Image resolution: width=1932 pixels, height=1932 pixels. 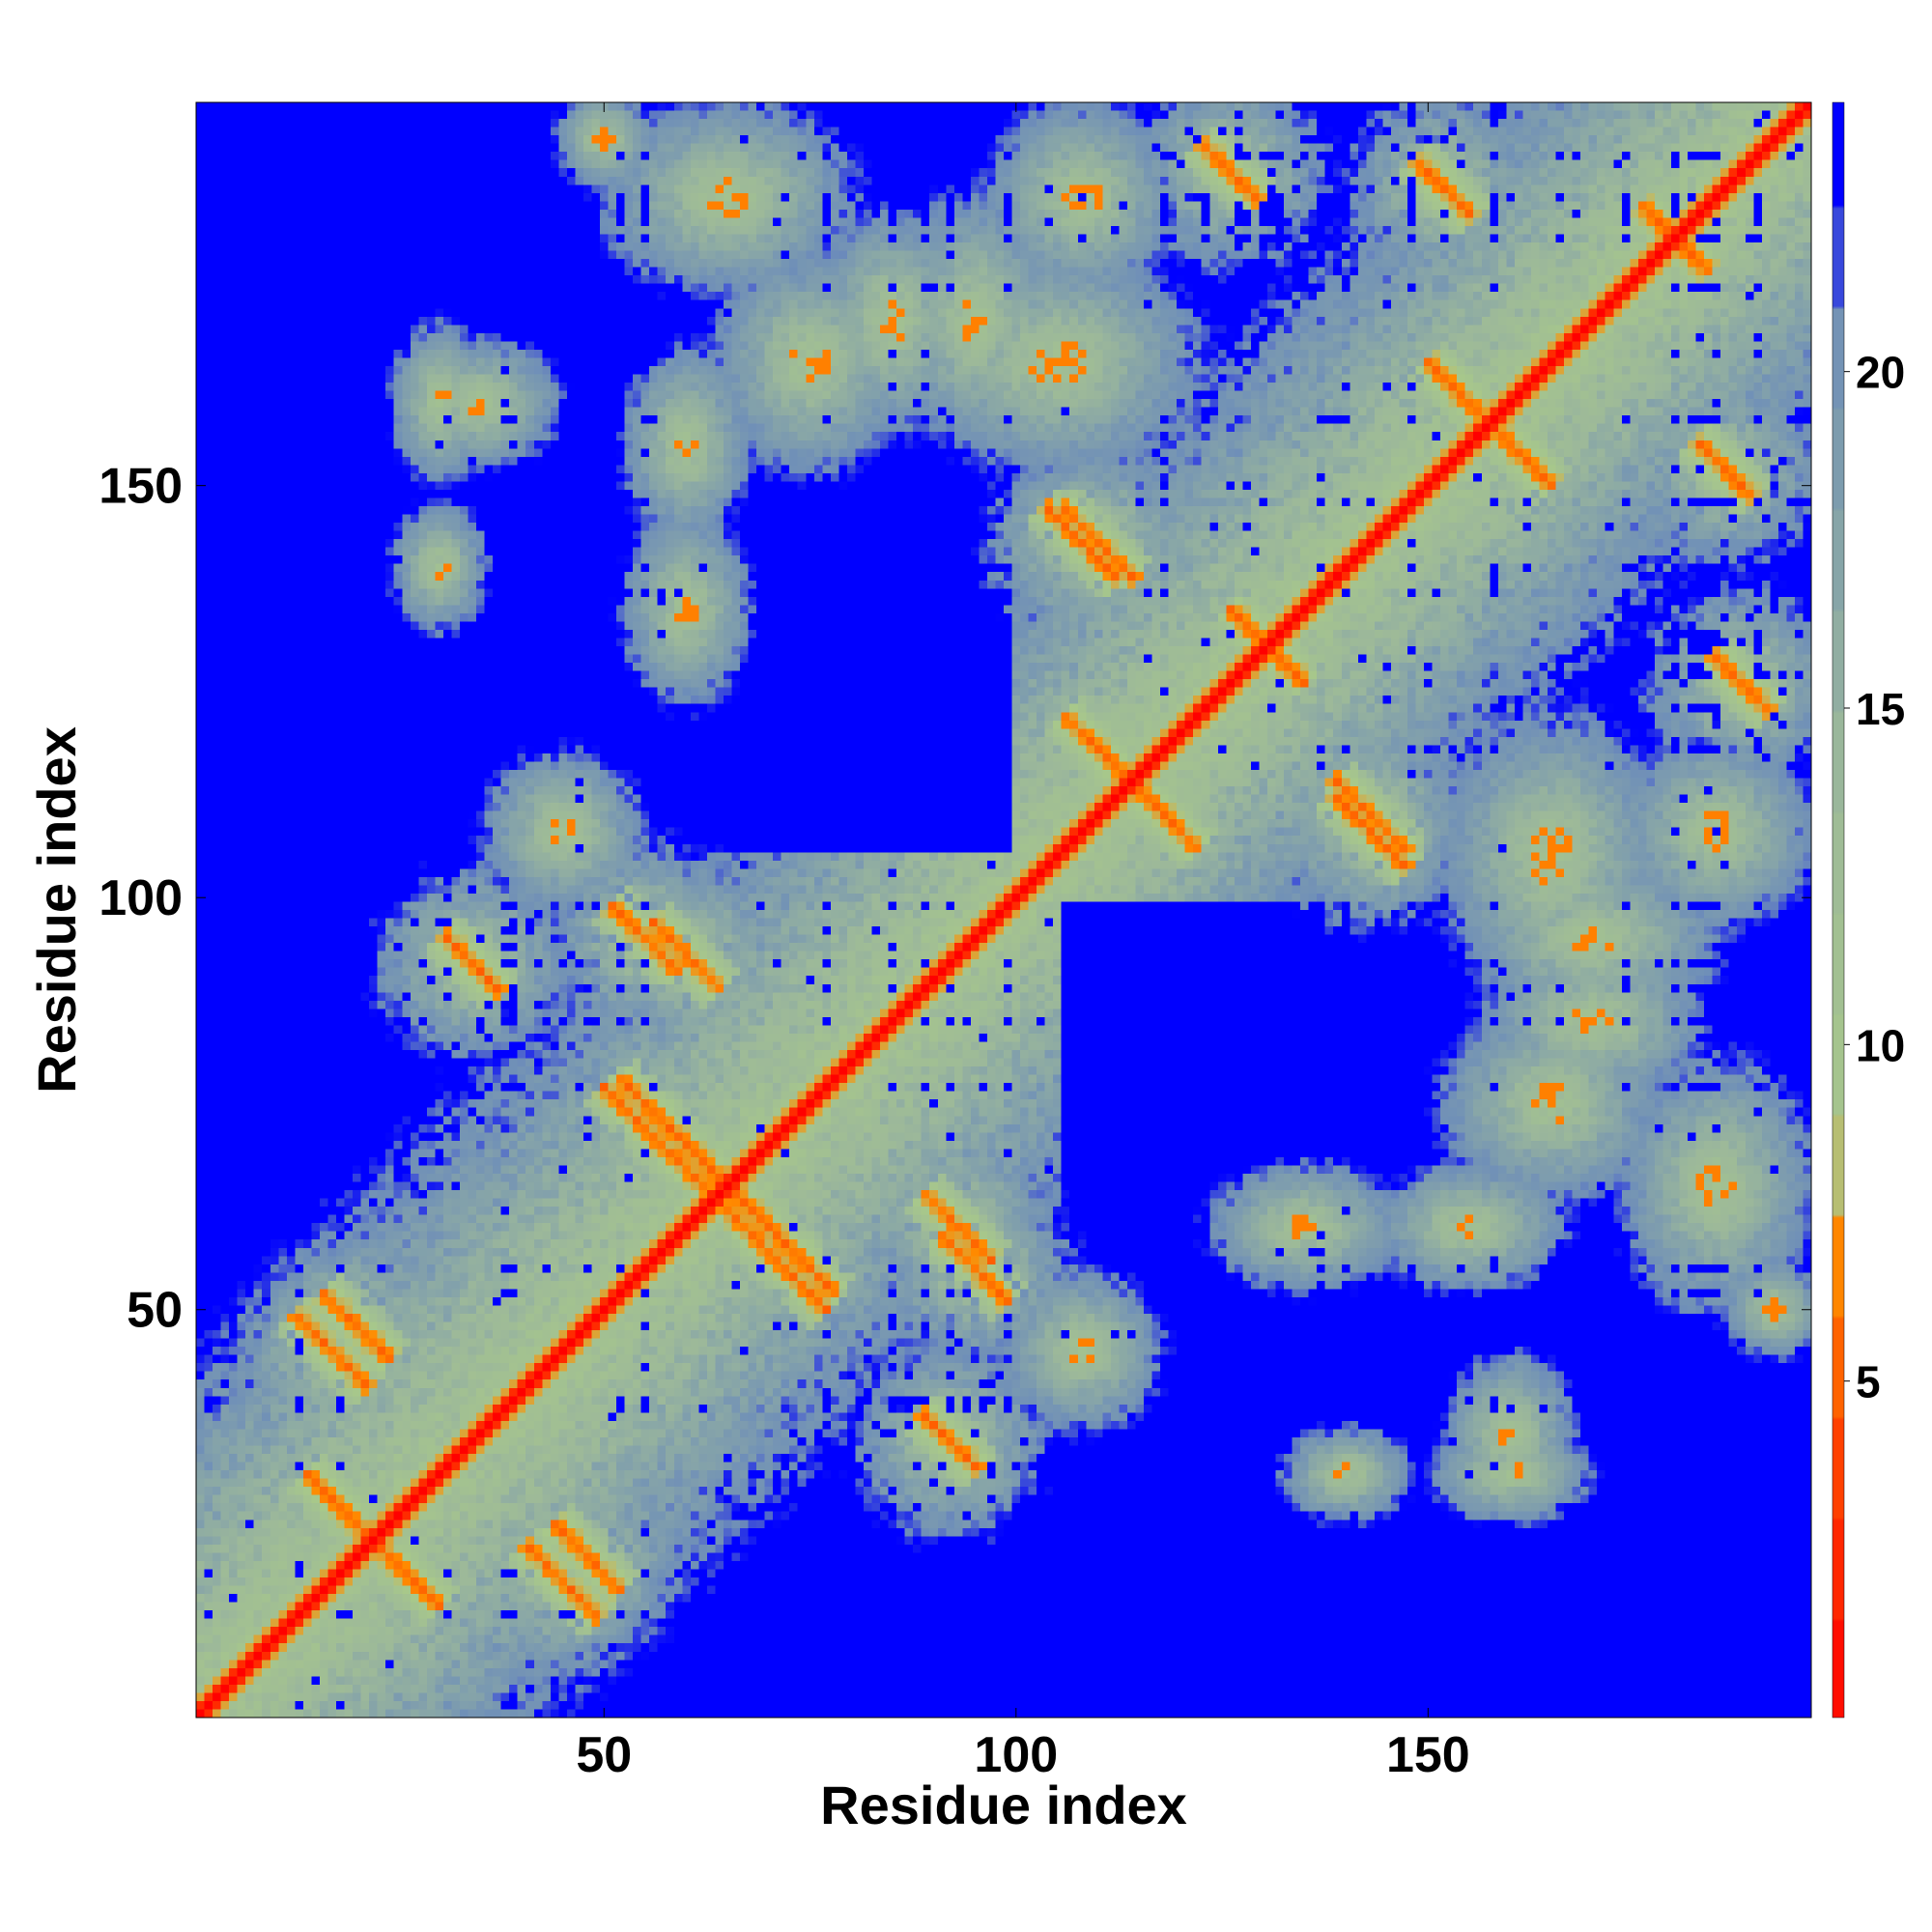 I want to click on x-axis-title: Residue index, so click(x=1003, y=1805).